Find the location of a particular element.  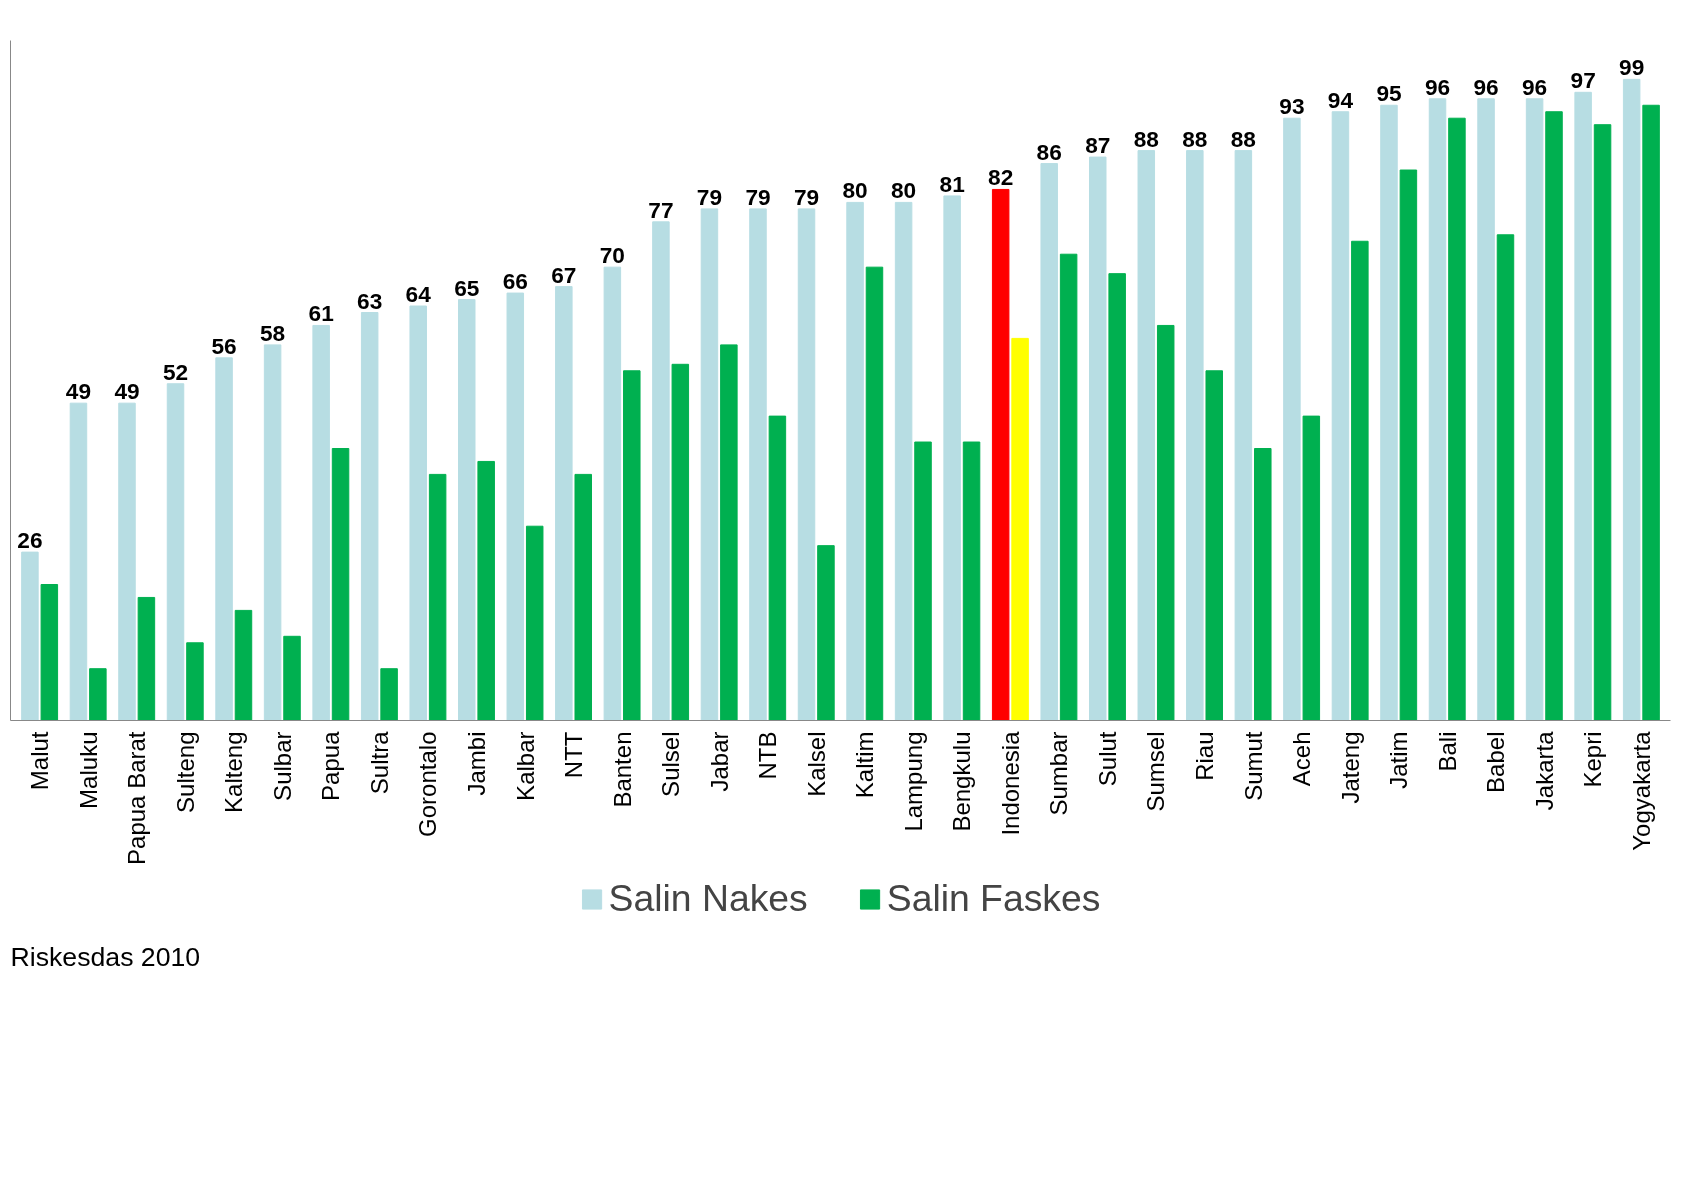

data-label: 87 is located at coordinates (1098, 145).